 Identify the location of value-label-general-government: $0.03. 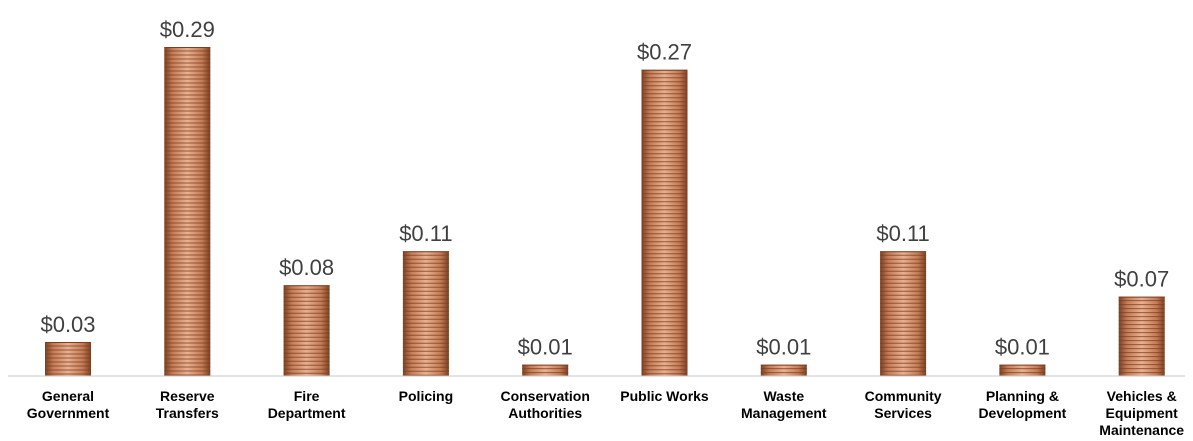
(67, 324).